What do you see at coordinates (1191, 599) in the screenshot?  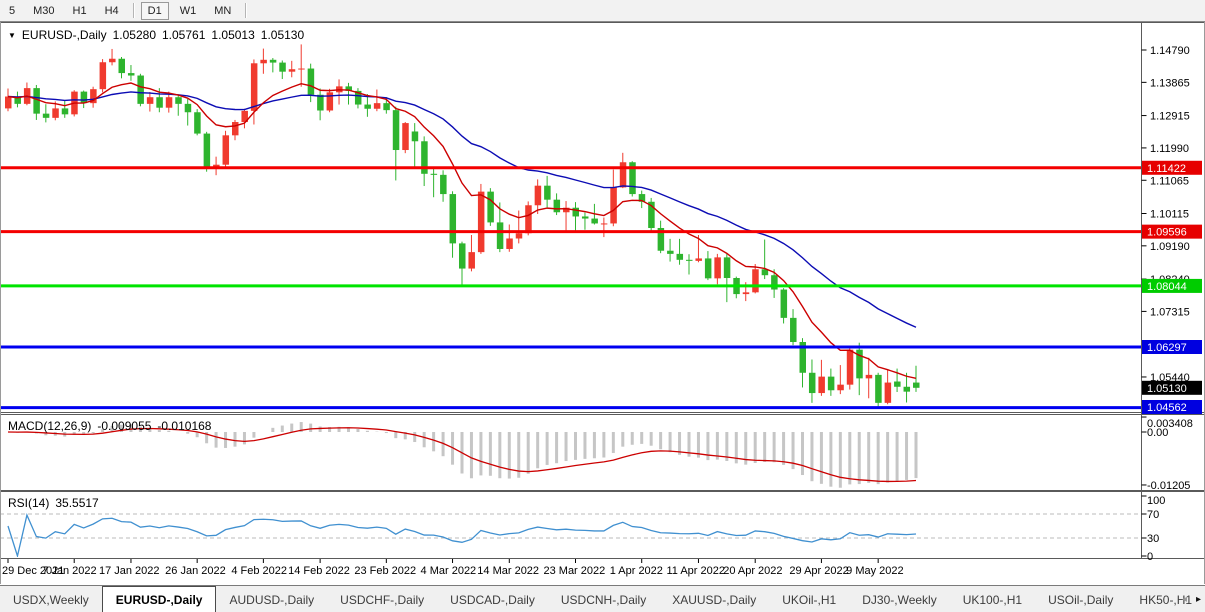 I see `tab-scroll-buttons: ◂ ▸` at bounding box center [1191, 599].